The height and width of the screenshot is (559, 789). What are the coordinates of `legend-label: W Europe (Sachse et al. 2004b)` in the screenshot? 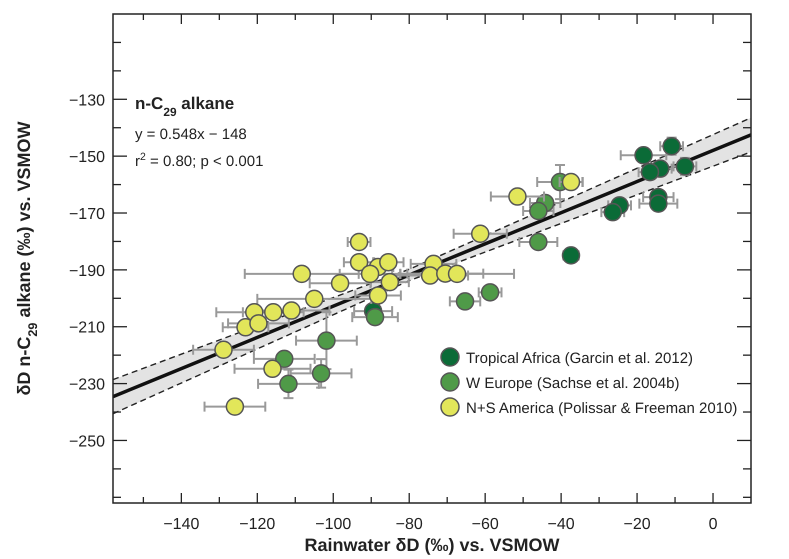 It's located at (573, 383).